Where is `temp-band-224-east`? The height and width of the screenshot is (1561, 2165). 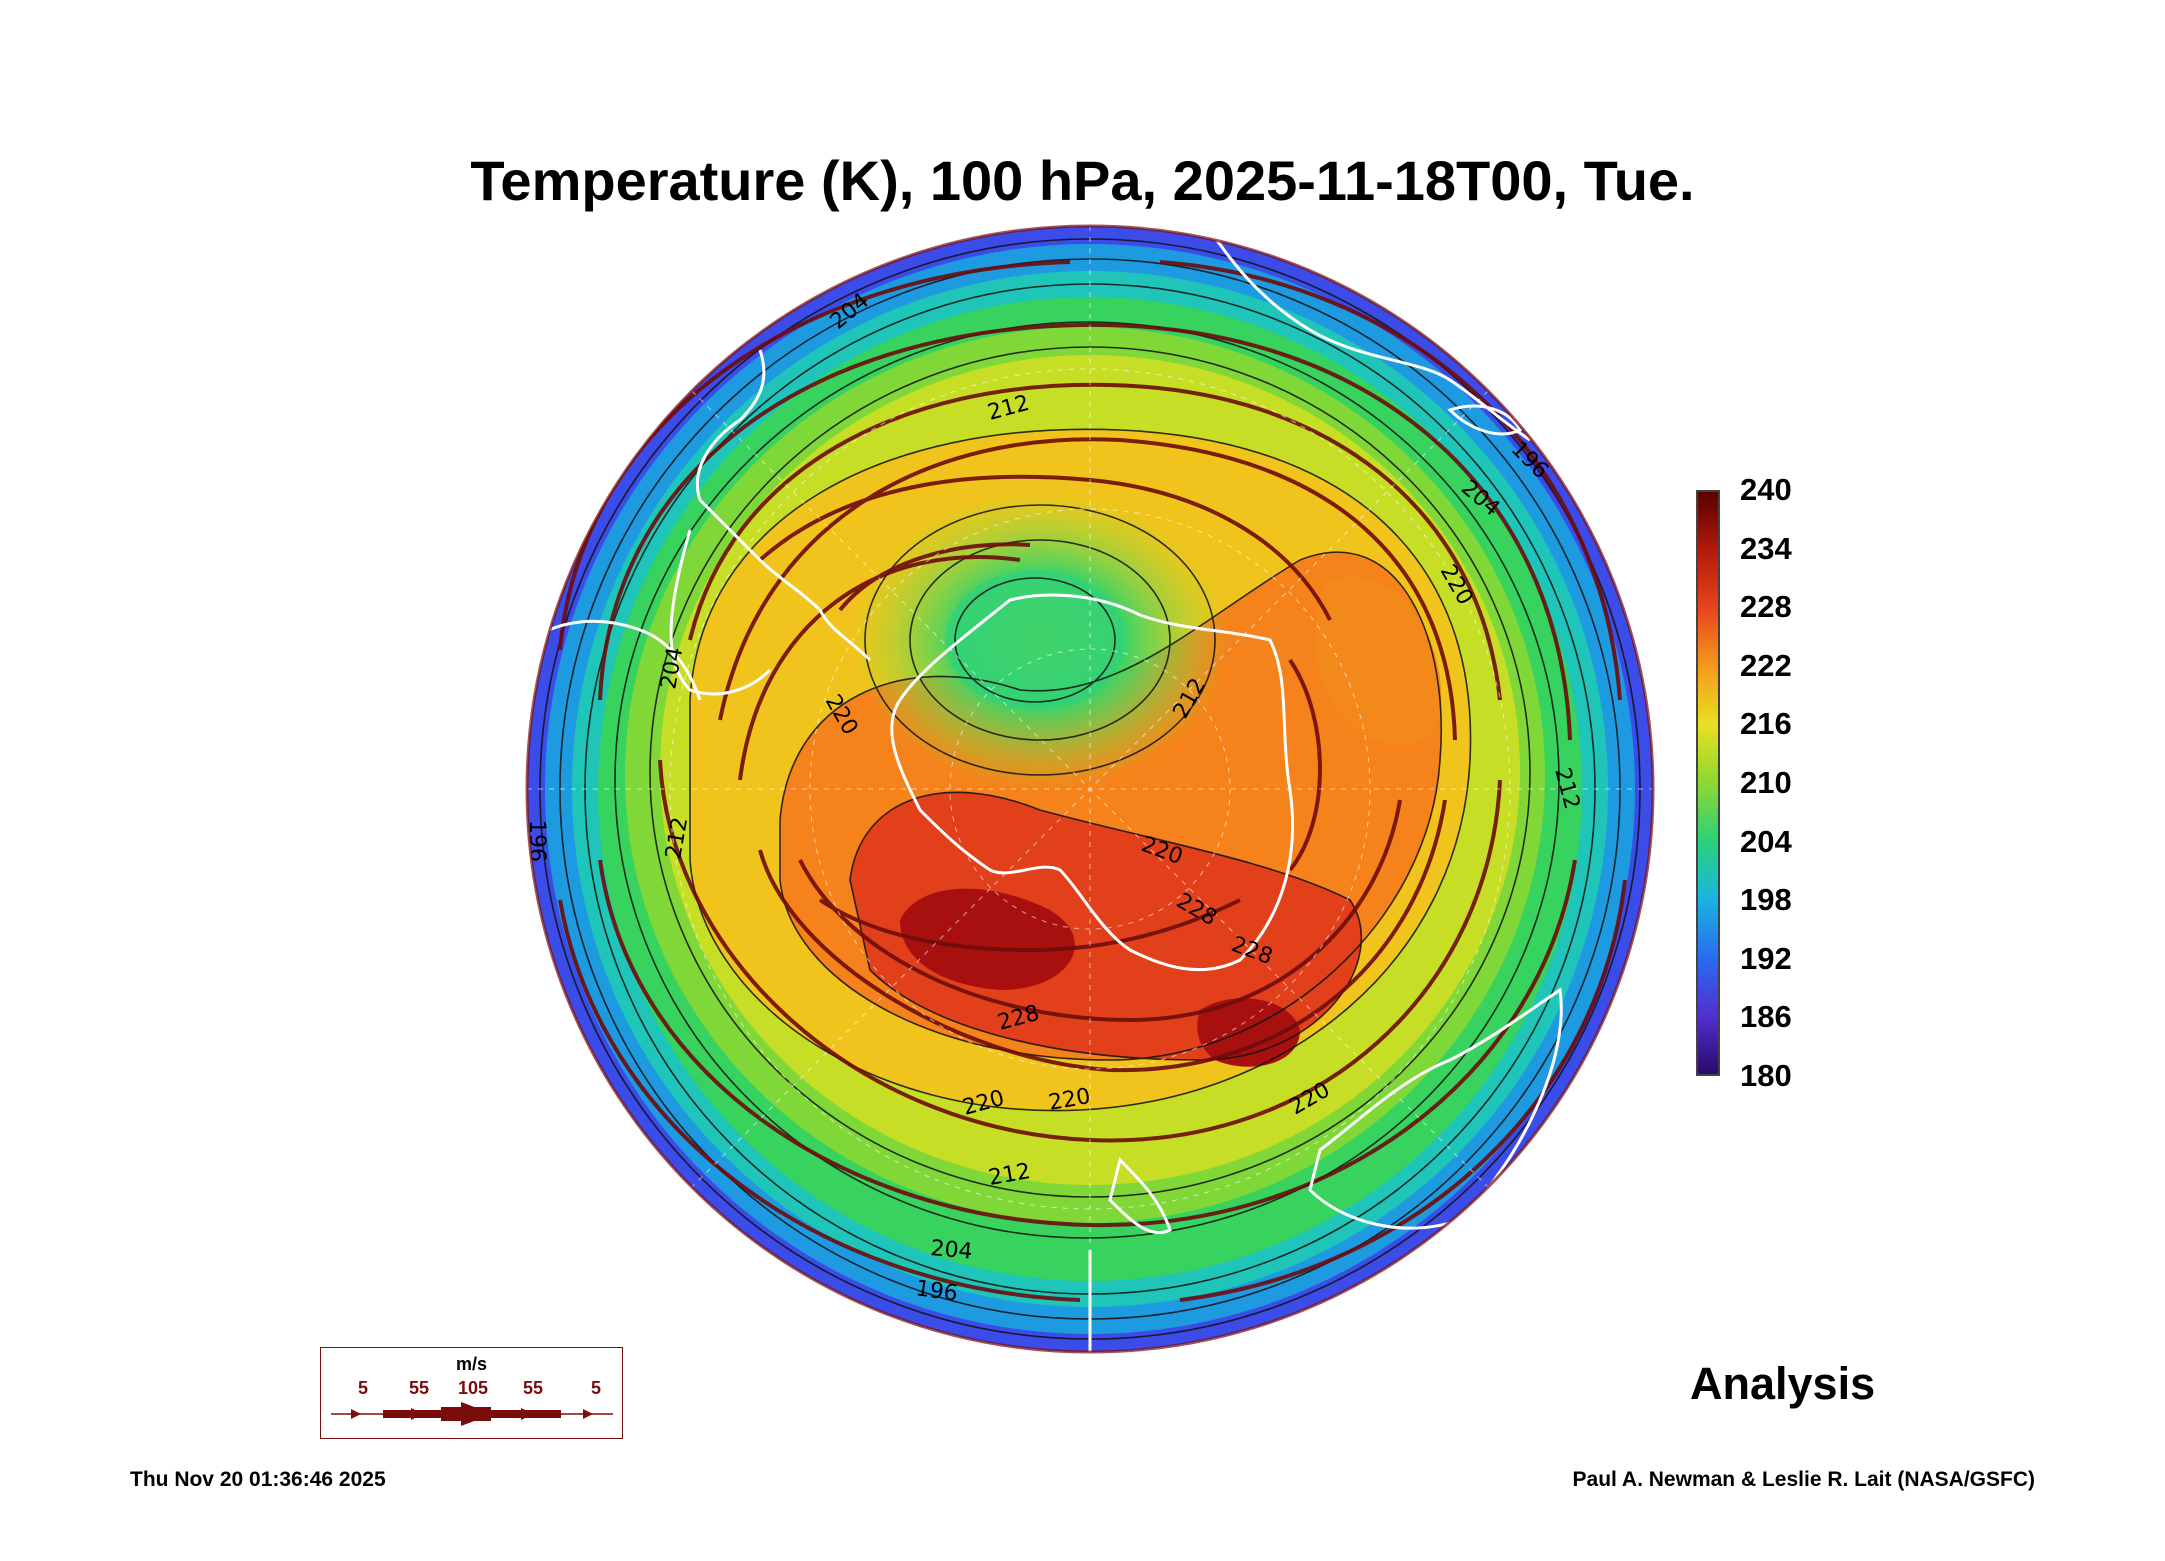
temp-band-224-east is located at coordinates (1378, 660).